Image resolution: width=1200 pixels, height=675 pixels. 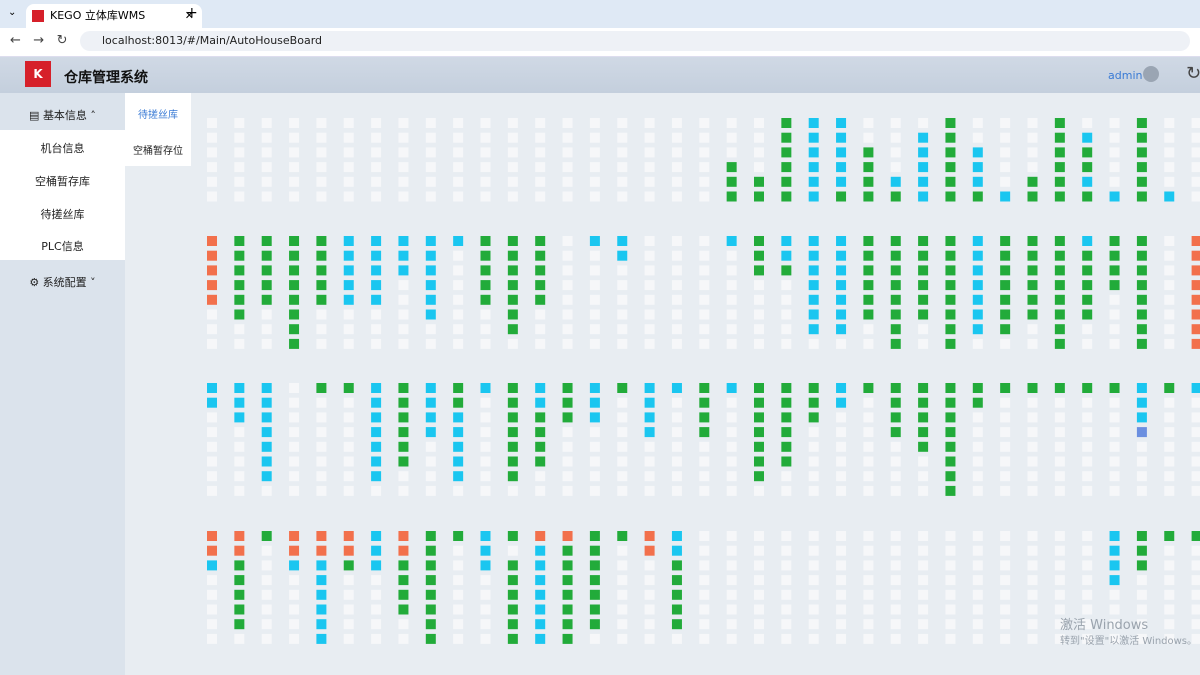 I want to click on sub-tab: 空桶暂存位, so click(x=158, y=151).